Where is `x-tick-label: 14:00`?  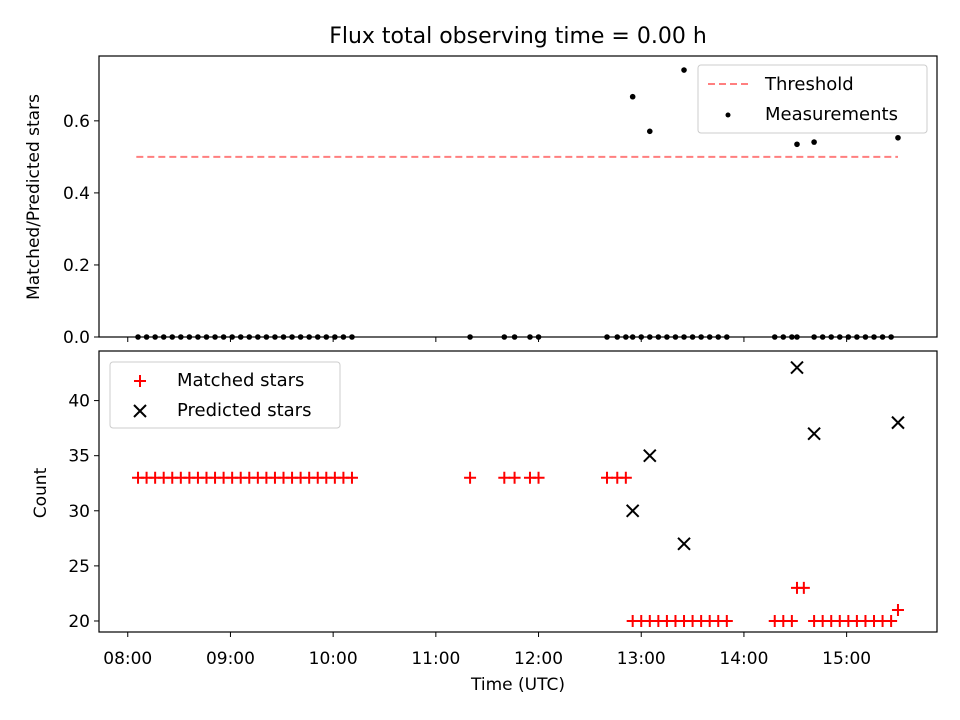
x-tick-label: 14:00 is located at coordinates (743, 659).